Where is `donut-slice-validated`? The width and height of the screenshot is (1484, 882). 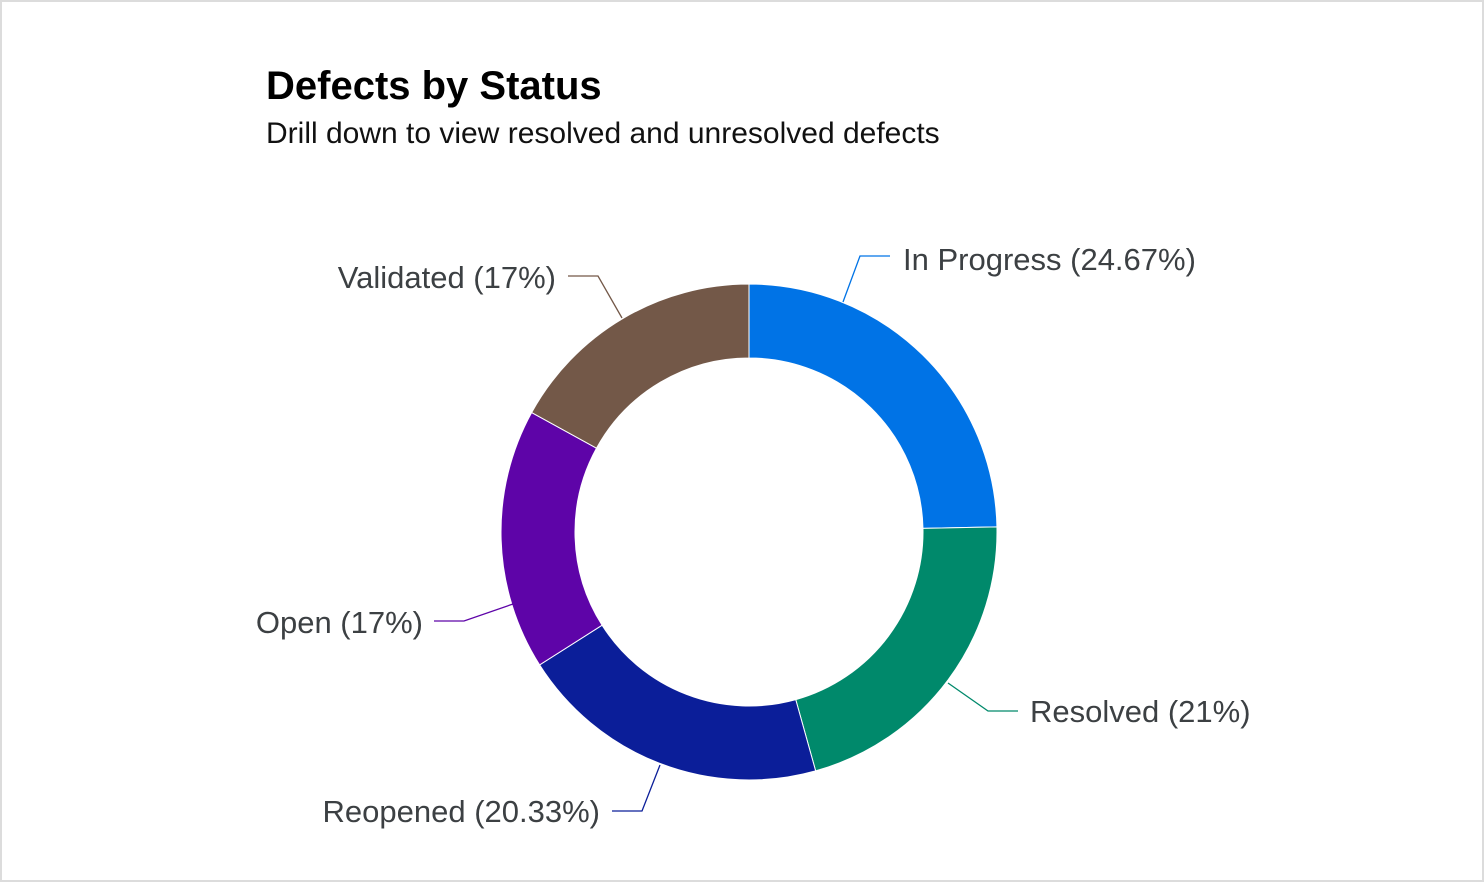
donut-slice-validated is located at coordinates (640, 366).